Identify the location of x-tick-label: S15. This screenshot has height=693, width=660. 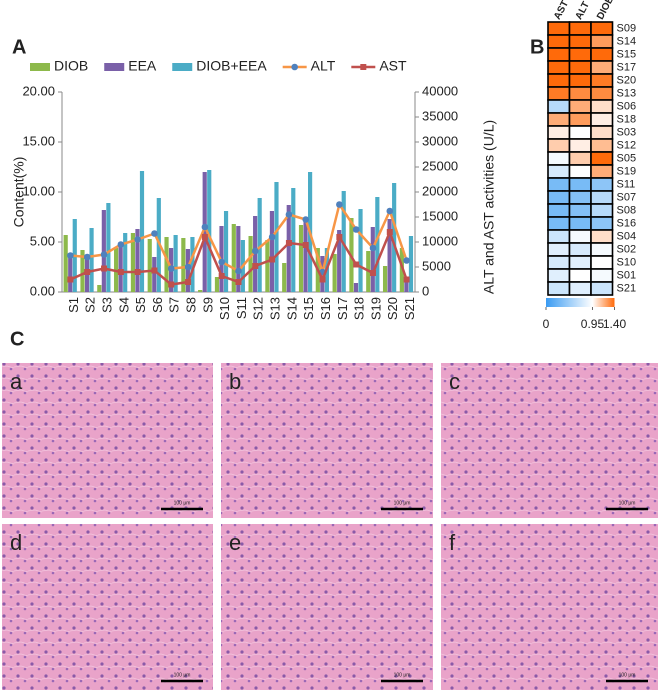
(308, 308).